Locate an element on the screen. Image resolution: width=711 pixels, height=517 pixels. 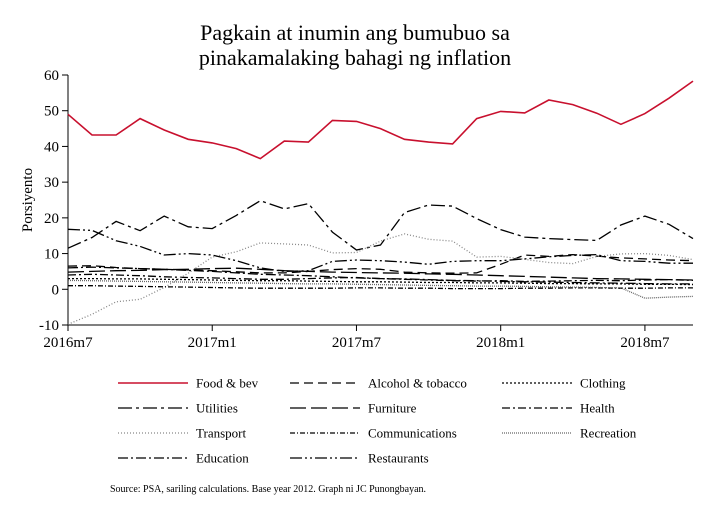
x-tick-label: 2018m1 is located at coordinates (500, 343).